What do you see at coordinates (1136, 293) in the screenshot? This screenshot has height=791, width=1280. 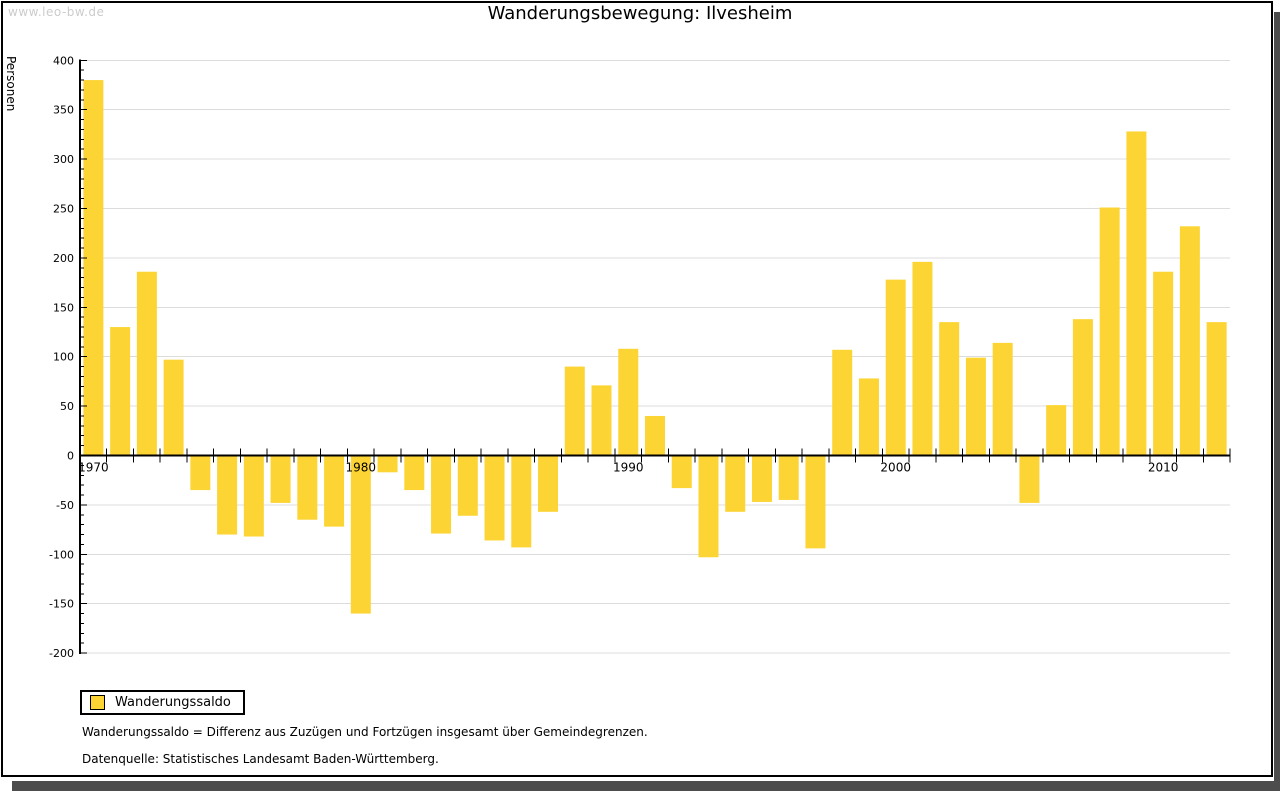 I see `bar-2009` at bounding box center [1136, 293].